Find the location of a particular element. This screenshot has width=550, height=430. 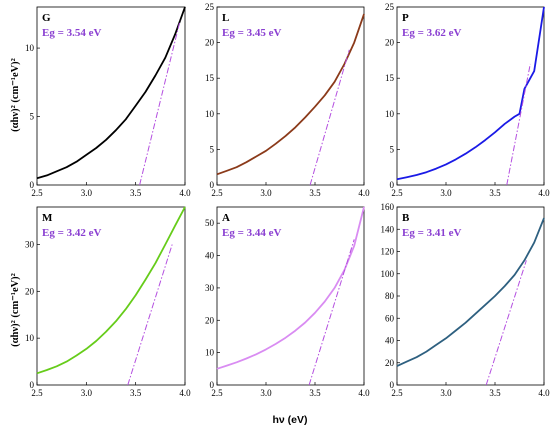

panel-letter: L is located at coordinates (225, 18).